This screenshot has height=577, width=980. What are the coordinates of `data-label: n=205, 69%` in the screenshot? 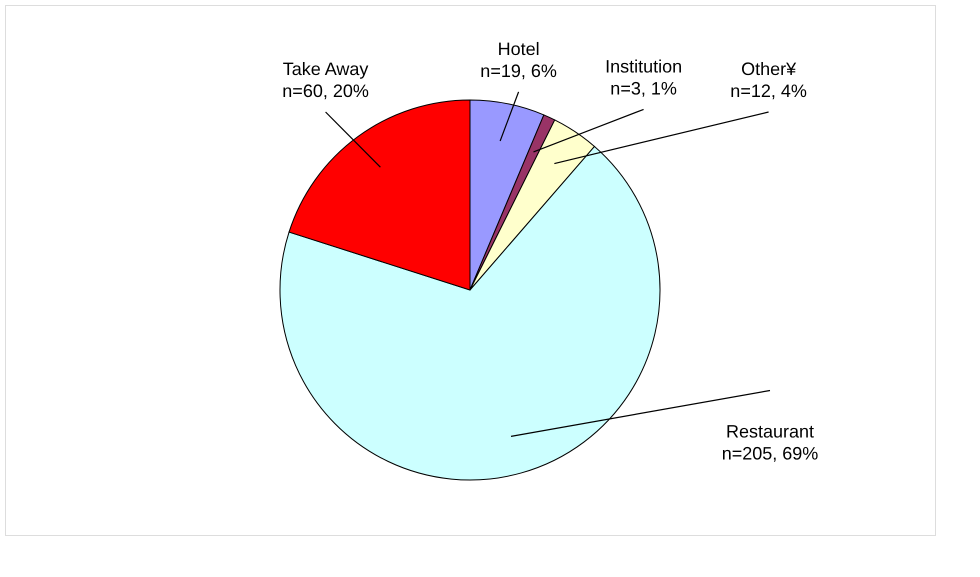 It's located at (770, 454).